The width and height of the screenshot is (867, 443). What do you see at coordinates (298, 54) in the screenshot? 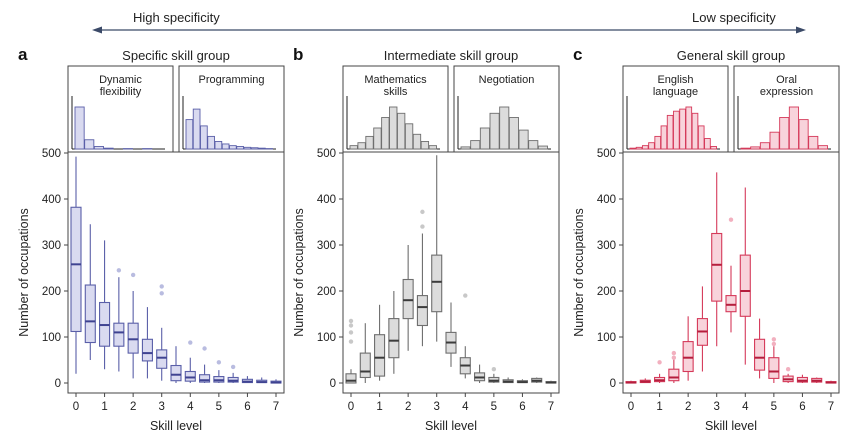
I see `panel-letter: b` at bounding box center [298, 54].